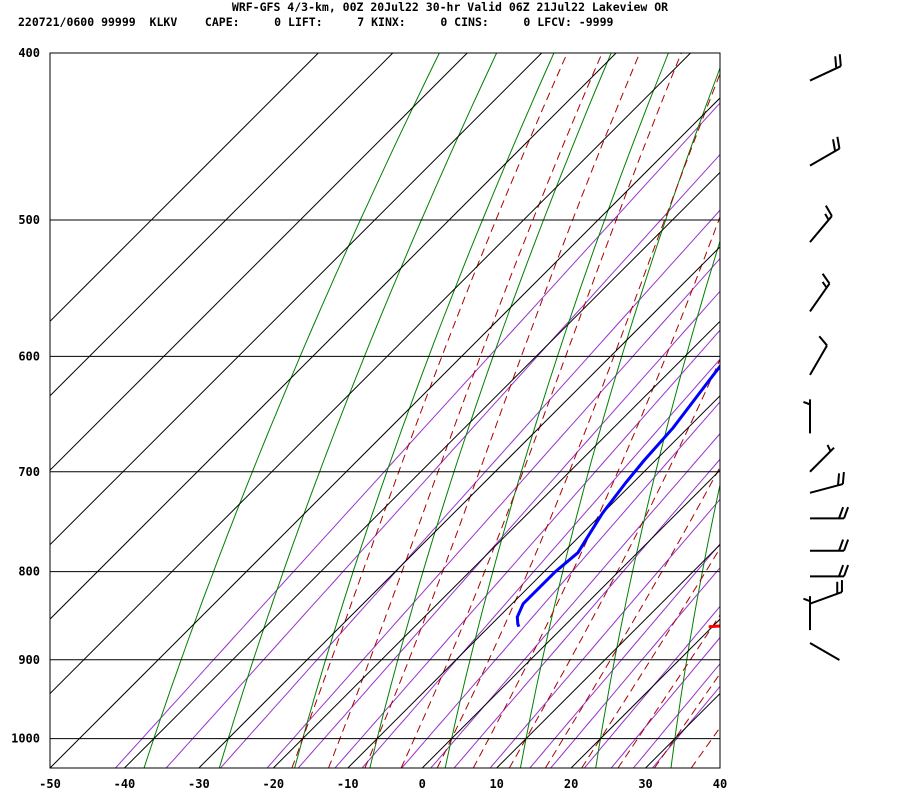  Describe the element at coordinates (29, 572) in the screenshot. I see `y-tick-label: 800` at that location.